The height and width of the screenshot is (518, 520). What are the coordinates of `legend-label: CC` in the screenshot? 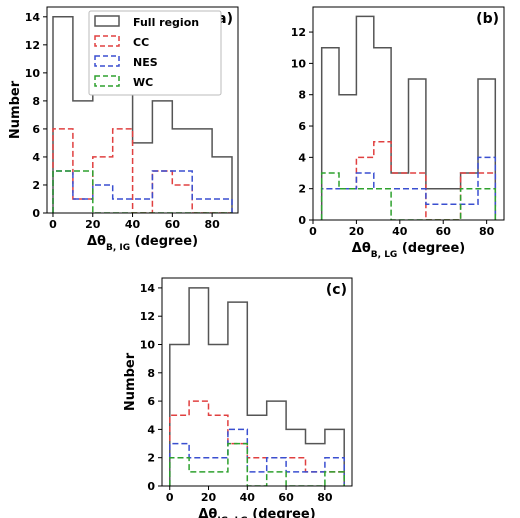 It's located at (141, 42).